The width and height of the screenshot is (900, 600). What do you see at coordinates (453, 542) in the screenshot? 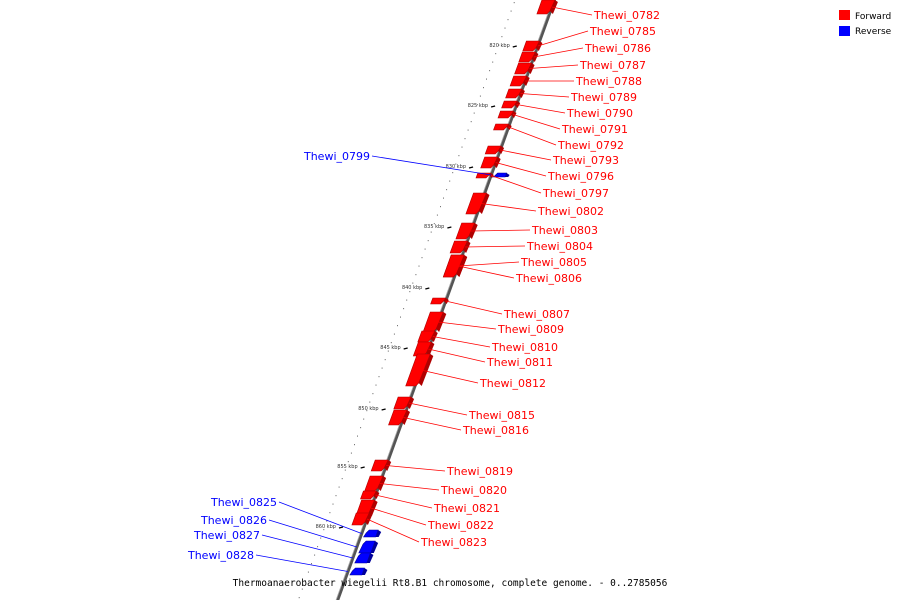
I see `gene-label: Thewi_0823` at bounding box center [453, 542].